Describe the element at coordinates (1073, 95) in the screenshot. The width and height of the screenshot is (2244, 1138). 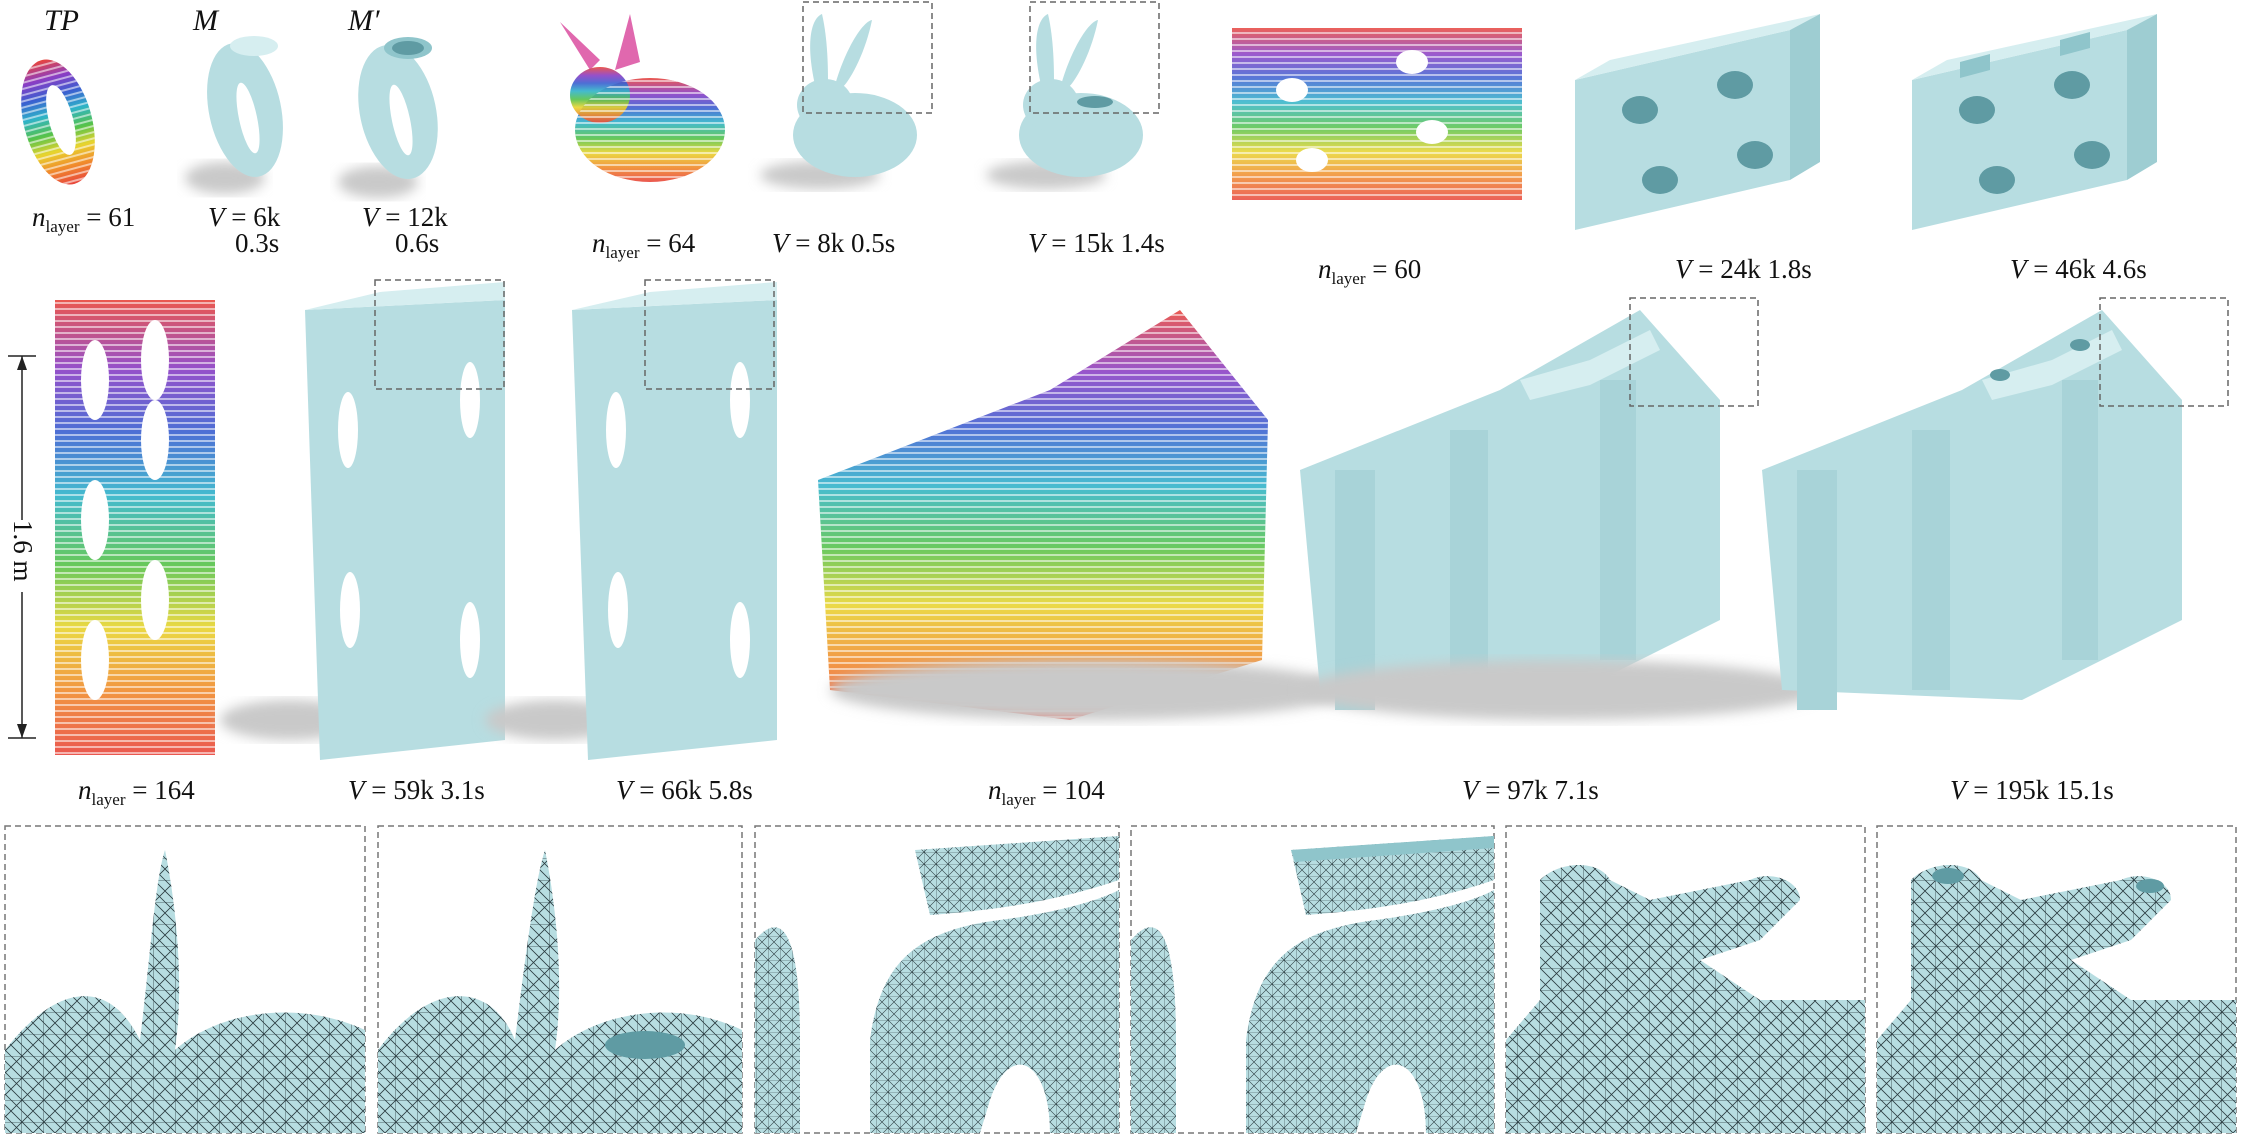
I see `bunny-mesh-m-prime` at that location.